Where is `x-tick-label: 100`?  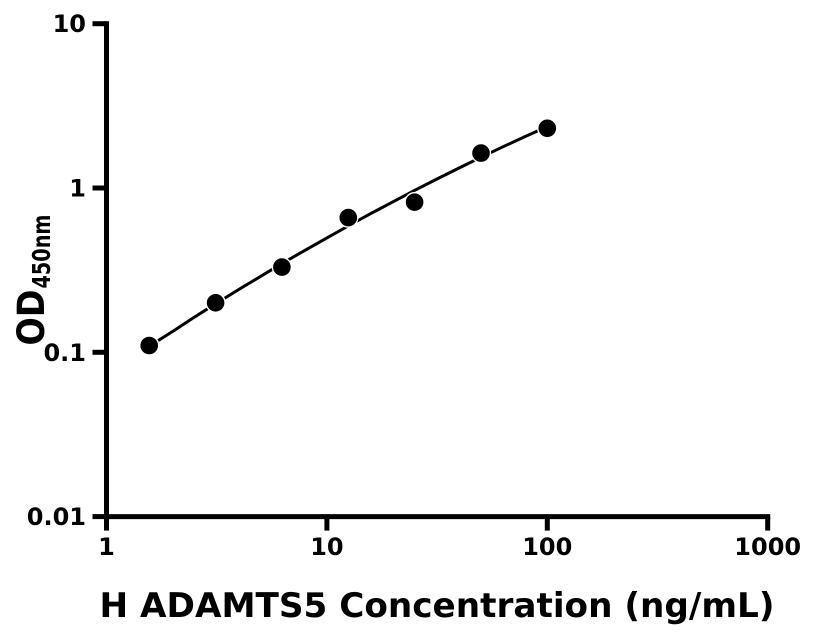
x-tick-label: 100 is located at coordinates (547, 547).